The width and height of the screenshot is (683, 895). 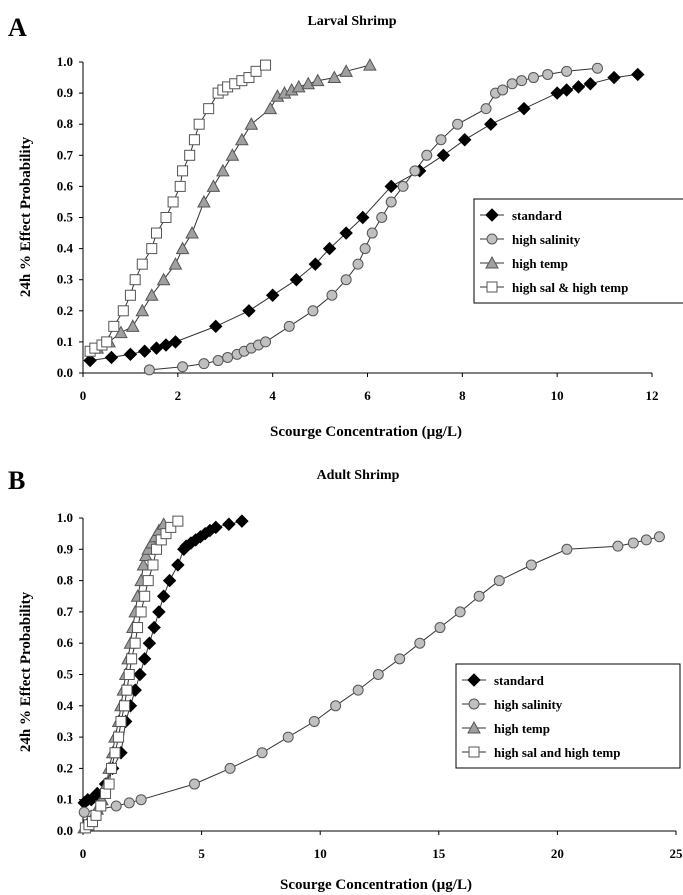 What do you see at coordinates (528, 704) in the screenshot?
I see `legend-label-b-1: high salinity` at bounding box center [528, 704].